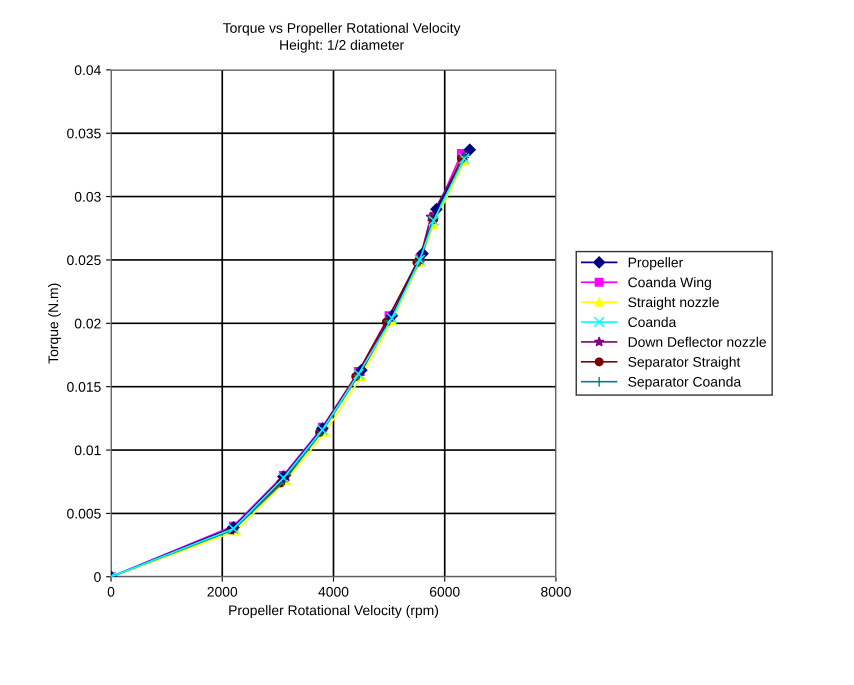 Image resolution: width=854 pixels, height=685 pixels. I want to click on legend-label: Coanda, so click(652, 322).